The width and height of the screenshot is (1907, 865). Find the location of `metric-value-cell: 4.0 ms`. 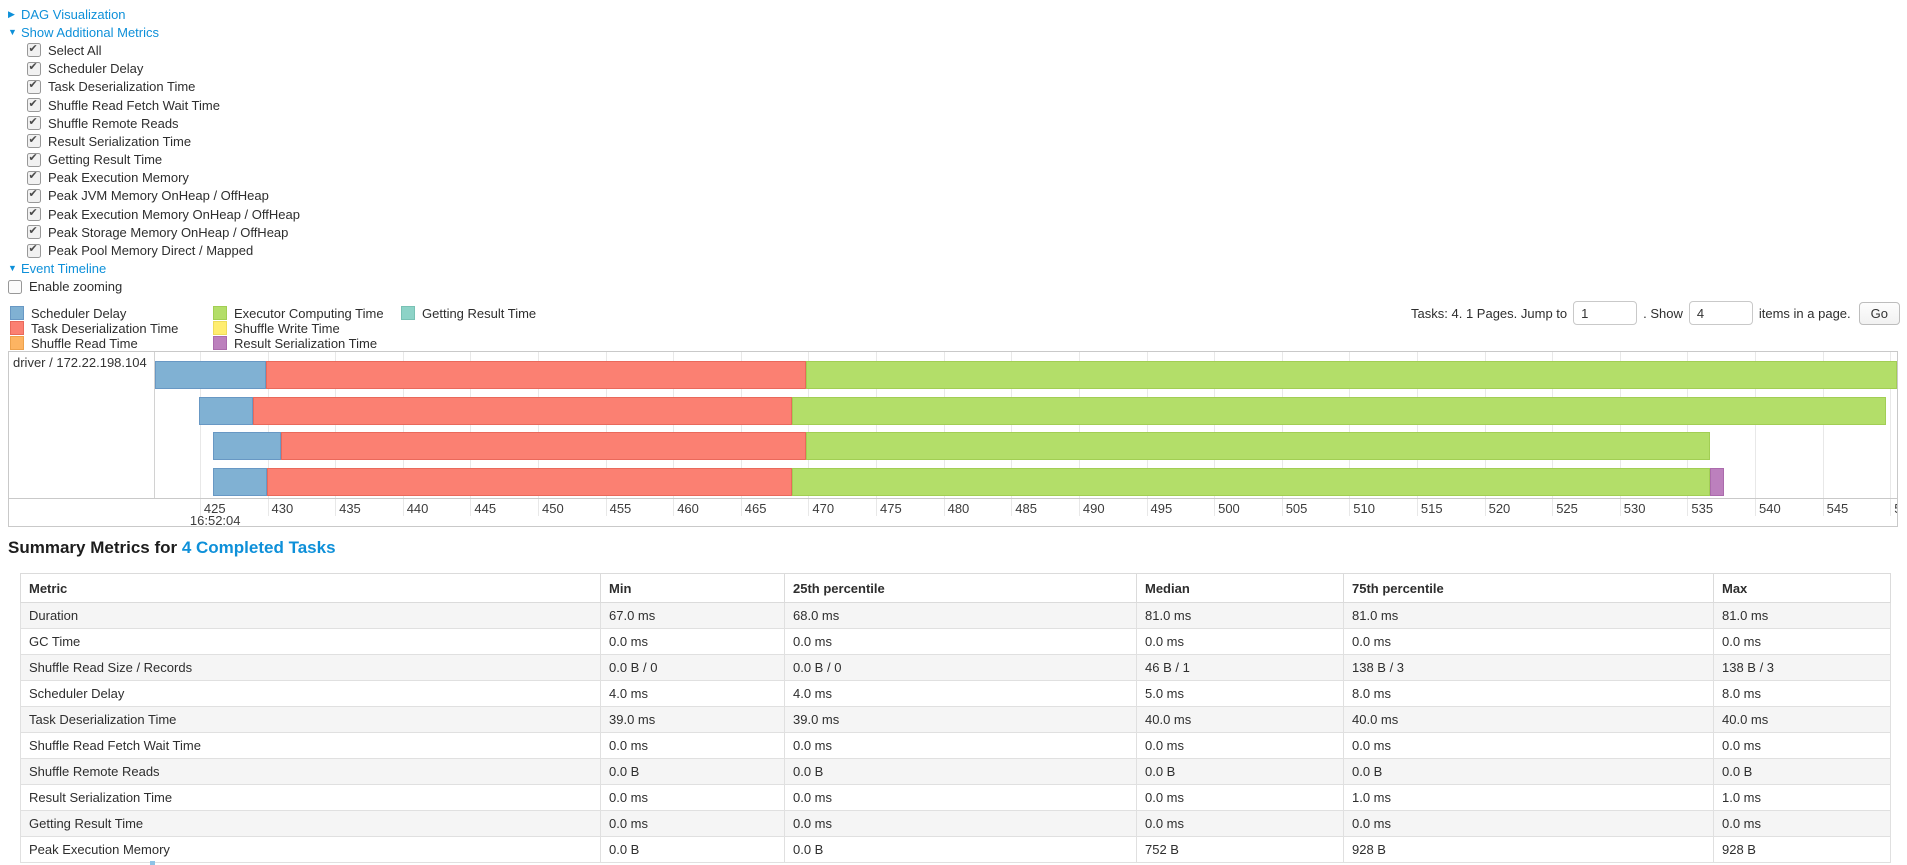

metric-value-cell: 4.0 ms is located at coordinates (960, 693).